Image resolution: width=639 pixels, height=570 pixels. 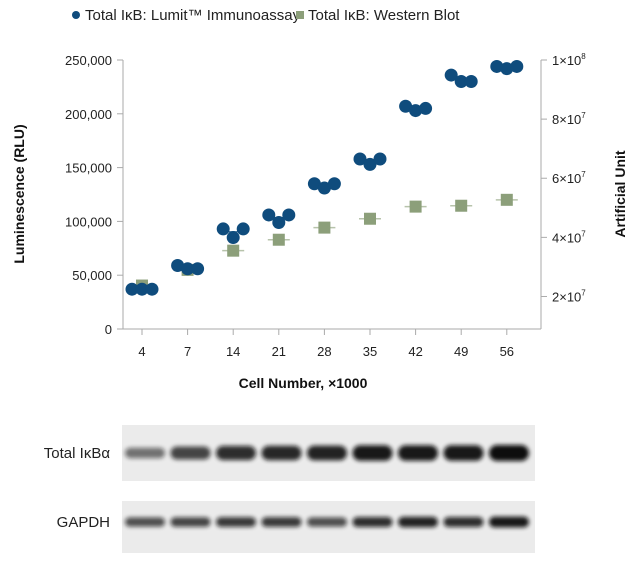 What do you see at coordinates (300, 15) in the screenshot?
I see `legend-marker-western` at bounding box center [300, 15].